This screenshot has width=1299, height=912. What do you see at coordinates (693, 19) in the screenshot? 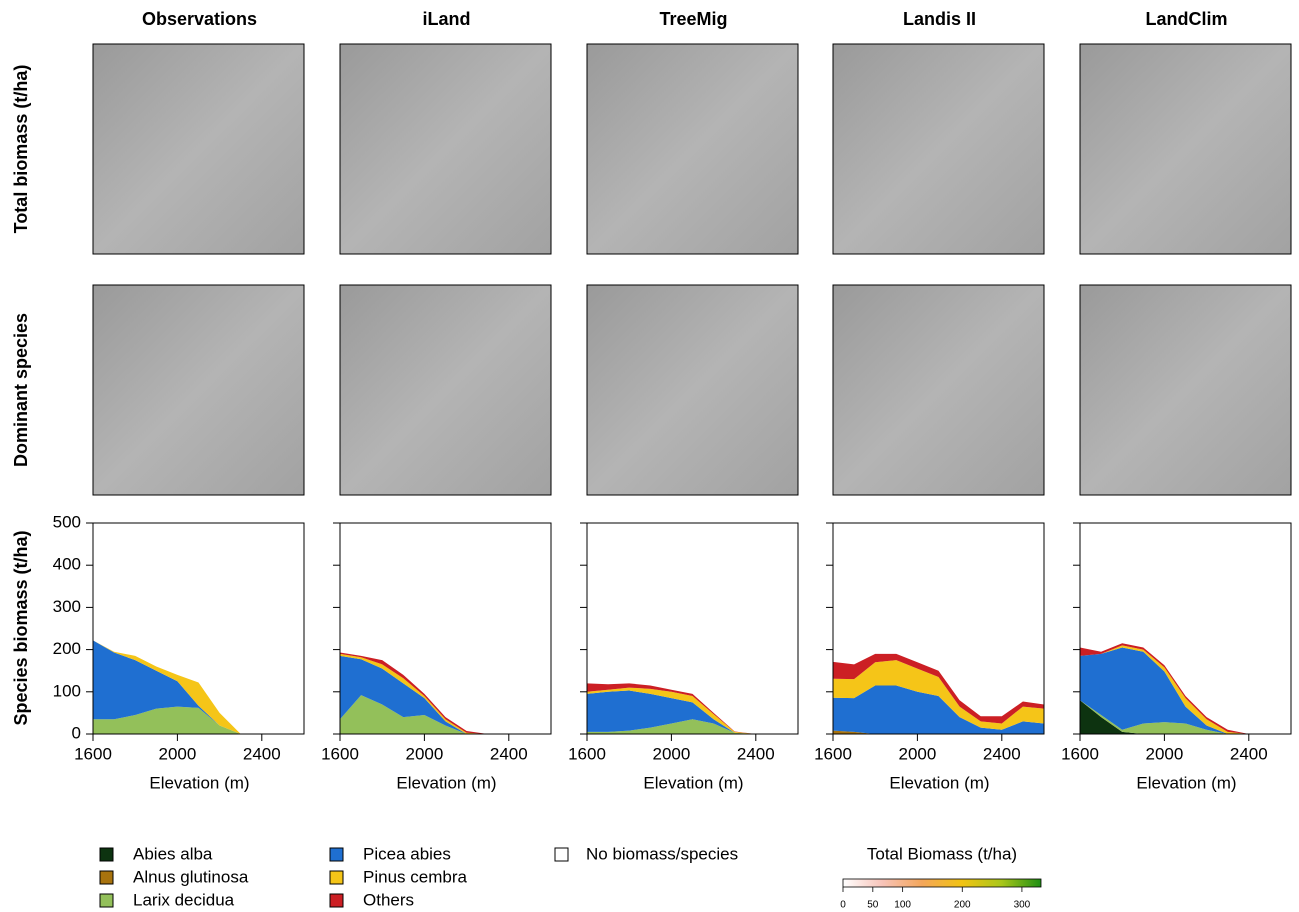
I see `column-title: TreeMig` at bounding box center [693, 19].